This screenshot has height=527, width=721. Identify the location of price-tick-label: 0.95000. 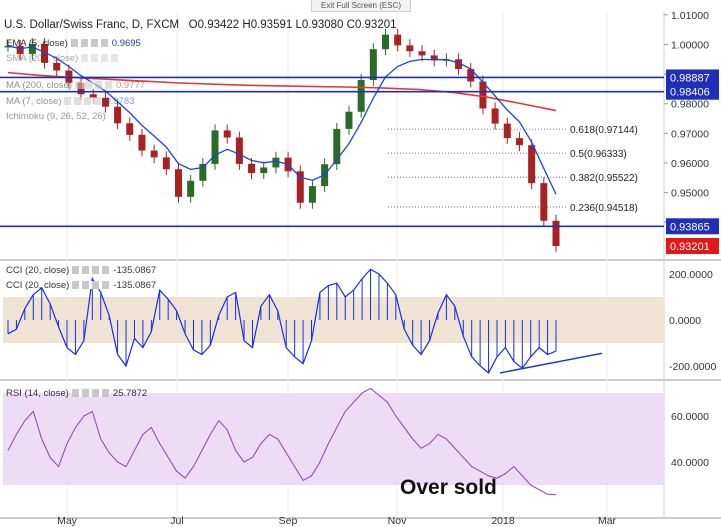
(690, 194).